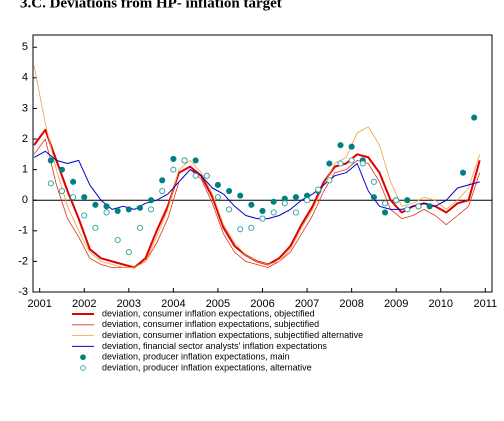  I want to click on y-tick-label: 4, so click(25, 78).